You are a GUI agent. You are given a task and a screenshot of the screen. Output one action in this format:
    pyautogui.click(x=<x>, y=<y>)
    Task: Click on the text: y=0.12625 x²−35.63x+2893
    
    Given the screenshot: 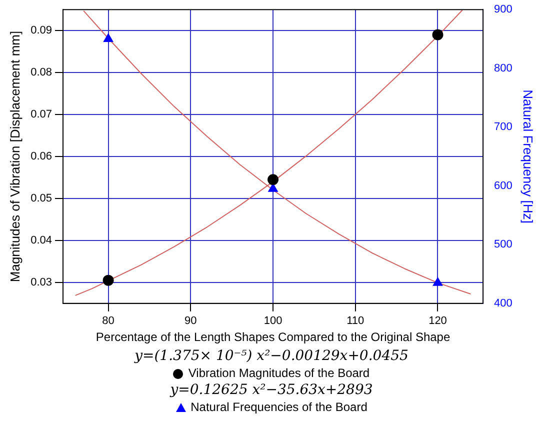 What is the action you would take?
    pyautogui.click(x=271, y=390)
    